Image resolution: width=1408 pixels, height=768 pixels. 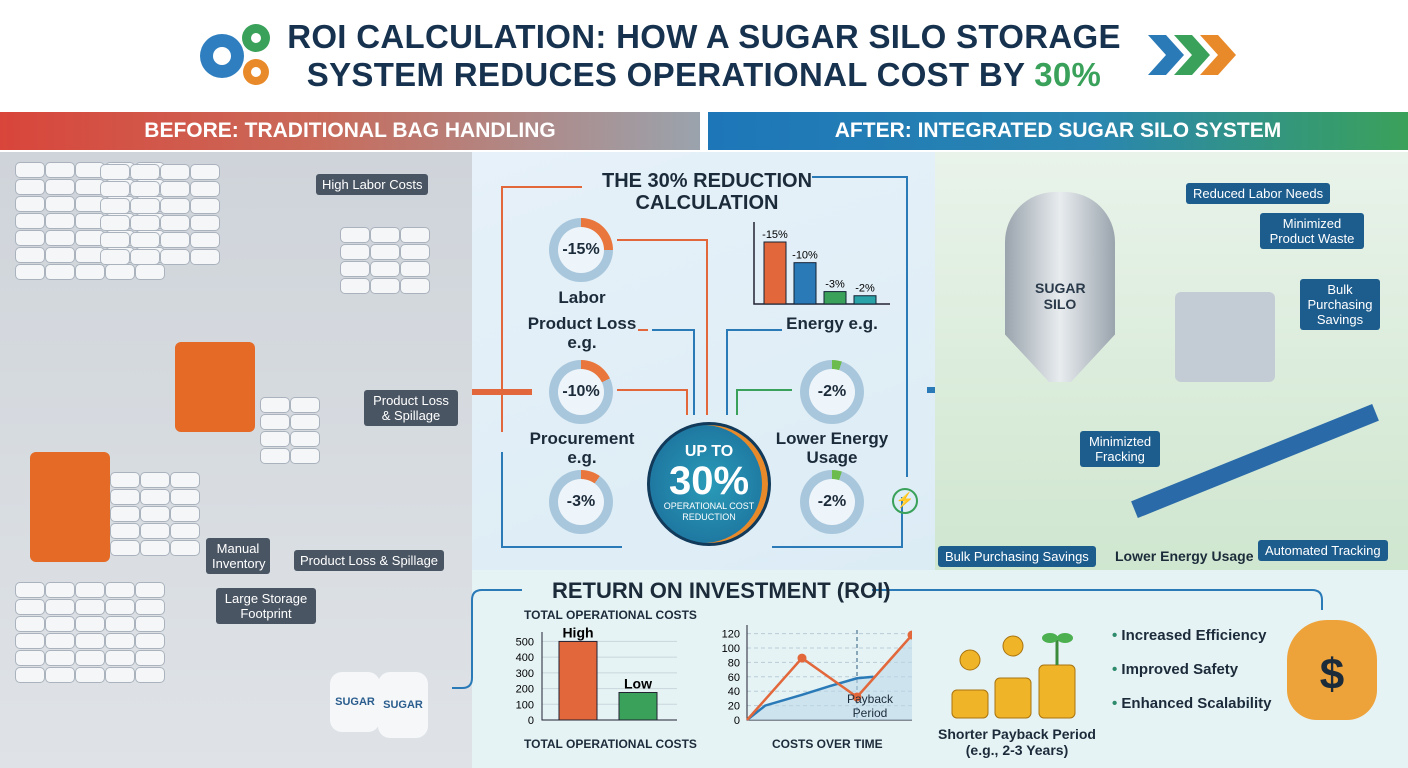 What do you see at coordinates (610, 744) in the screenshot?
I see `bar-chart-caption: TOTAL OPERATIONAL COSTS` at bounding box center [610, 744].